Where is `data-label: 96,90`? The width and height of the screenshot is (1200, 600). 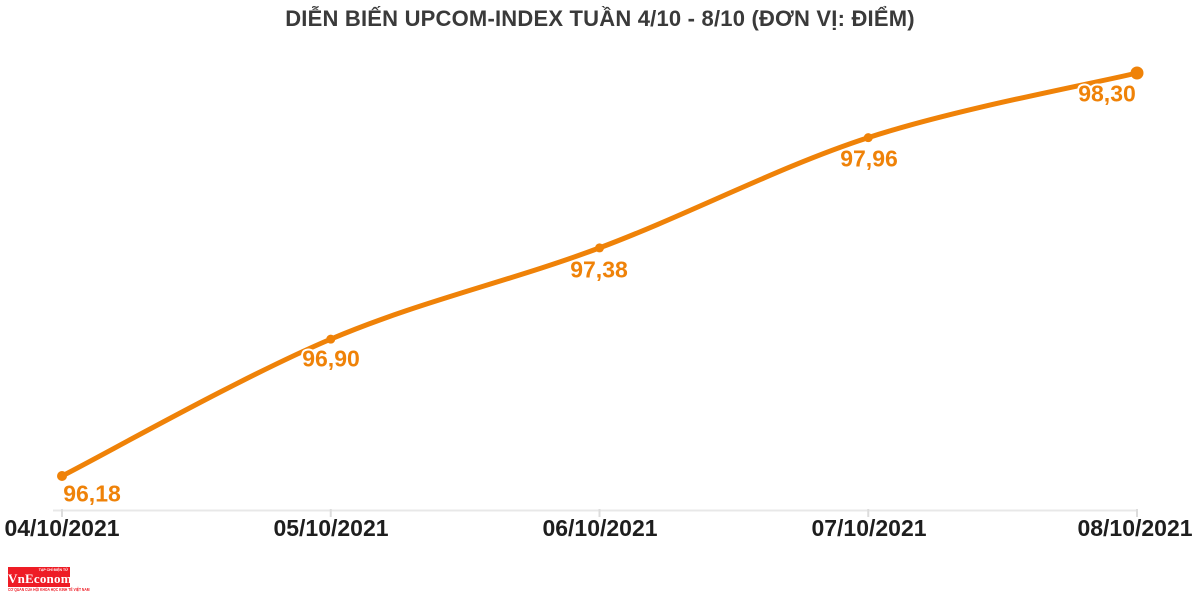
data-label: 96,90 is located at coordinates (331, 358).